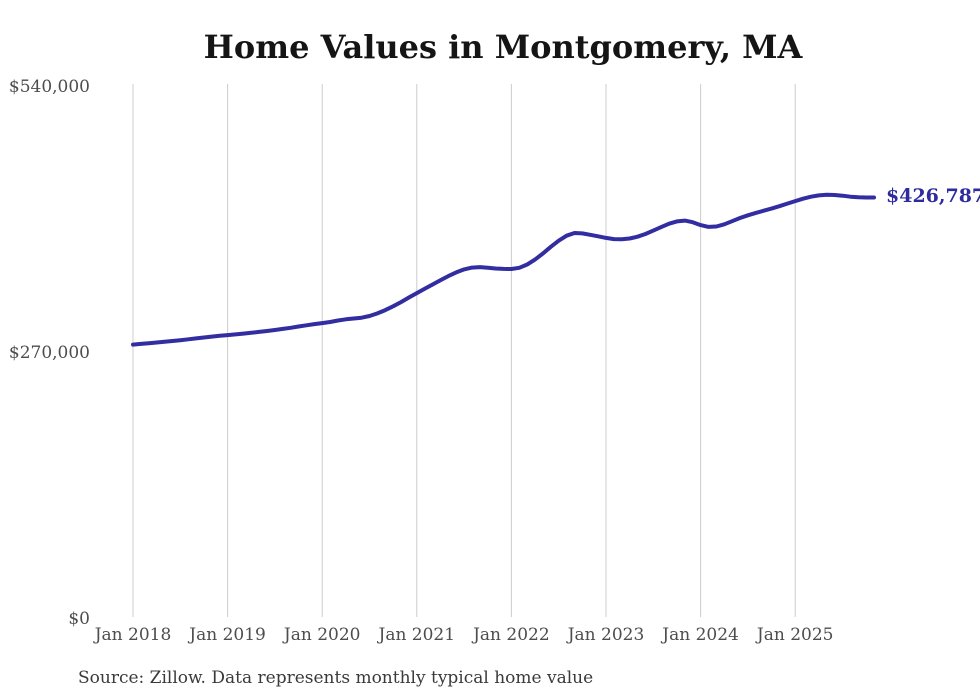 The width and height of the screenshot is (980, 699). I want to click on x-tick-label: Jan 2020, so click(321, 635).